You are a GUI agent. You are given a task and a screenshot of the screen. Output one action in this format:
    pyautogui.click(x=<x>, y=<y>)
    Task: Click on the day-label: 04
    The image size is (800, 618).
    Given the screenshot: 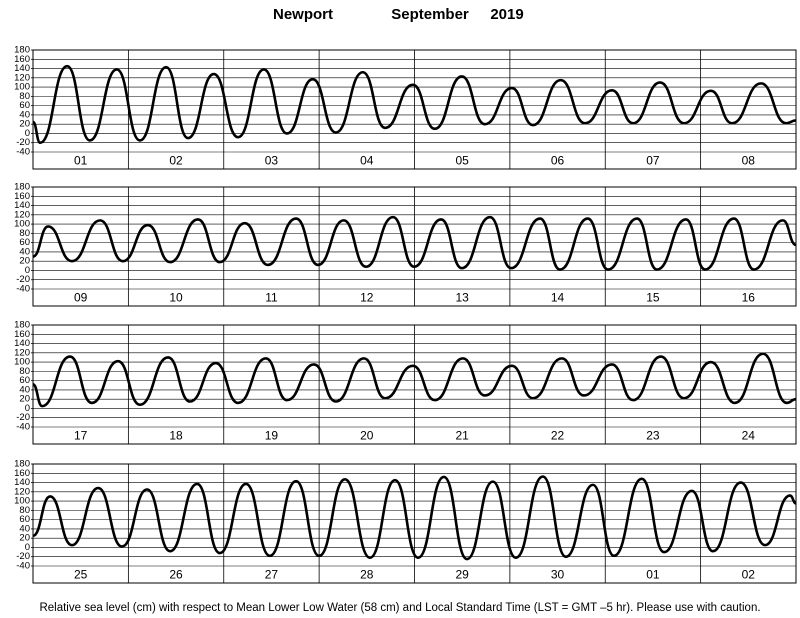 What is the action you would take?
    pyautogui.click(x=367, y=161)
    